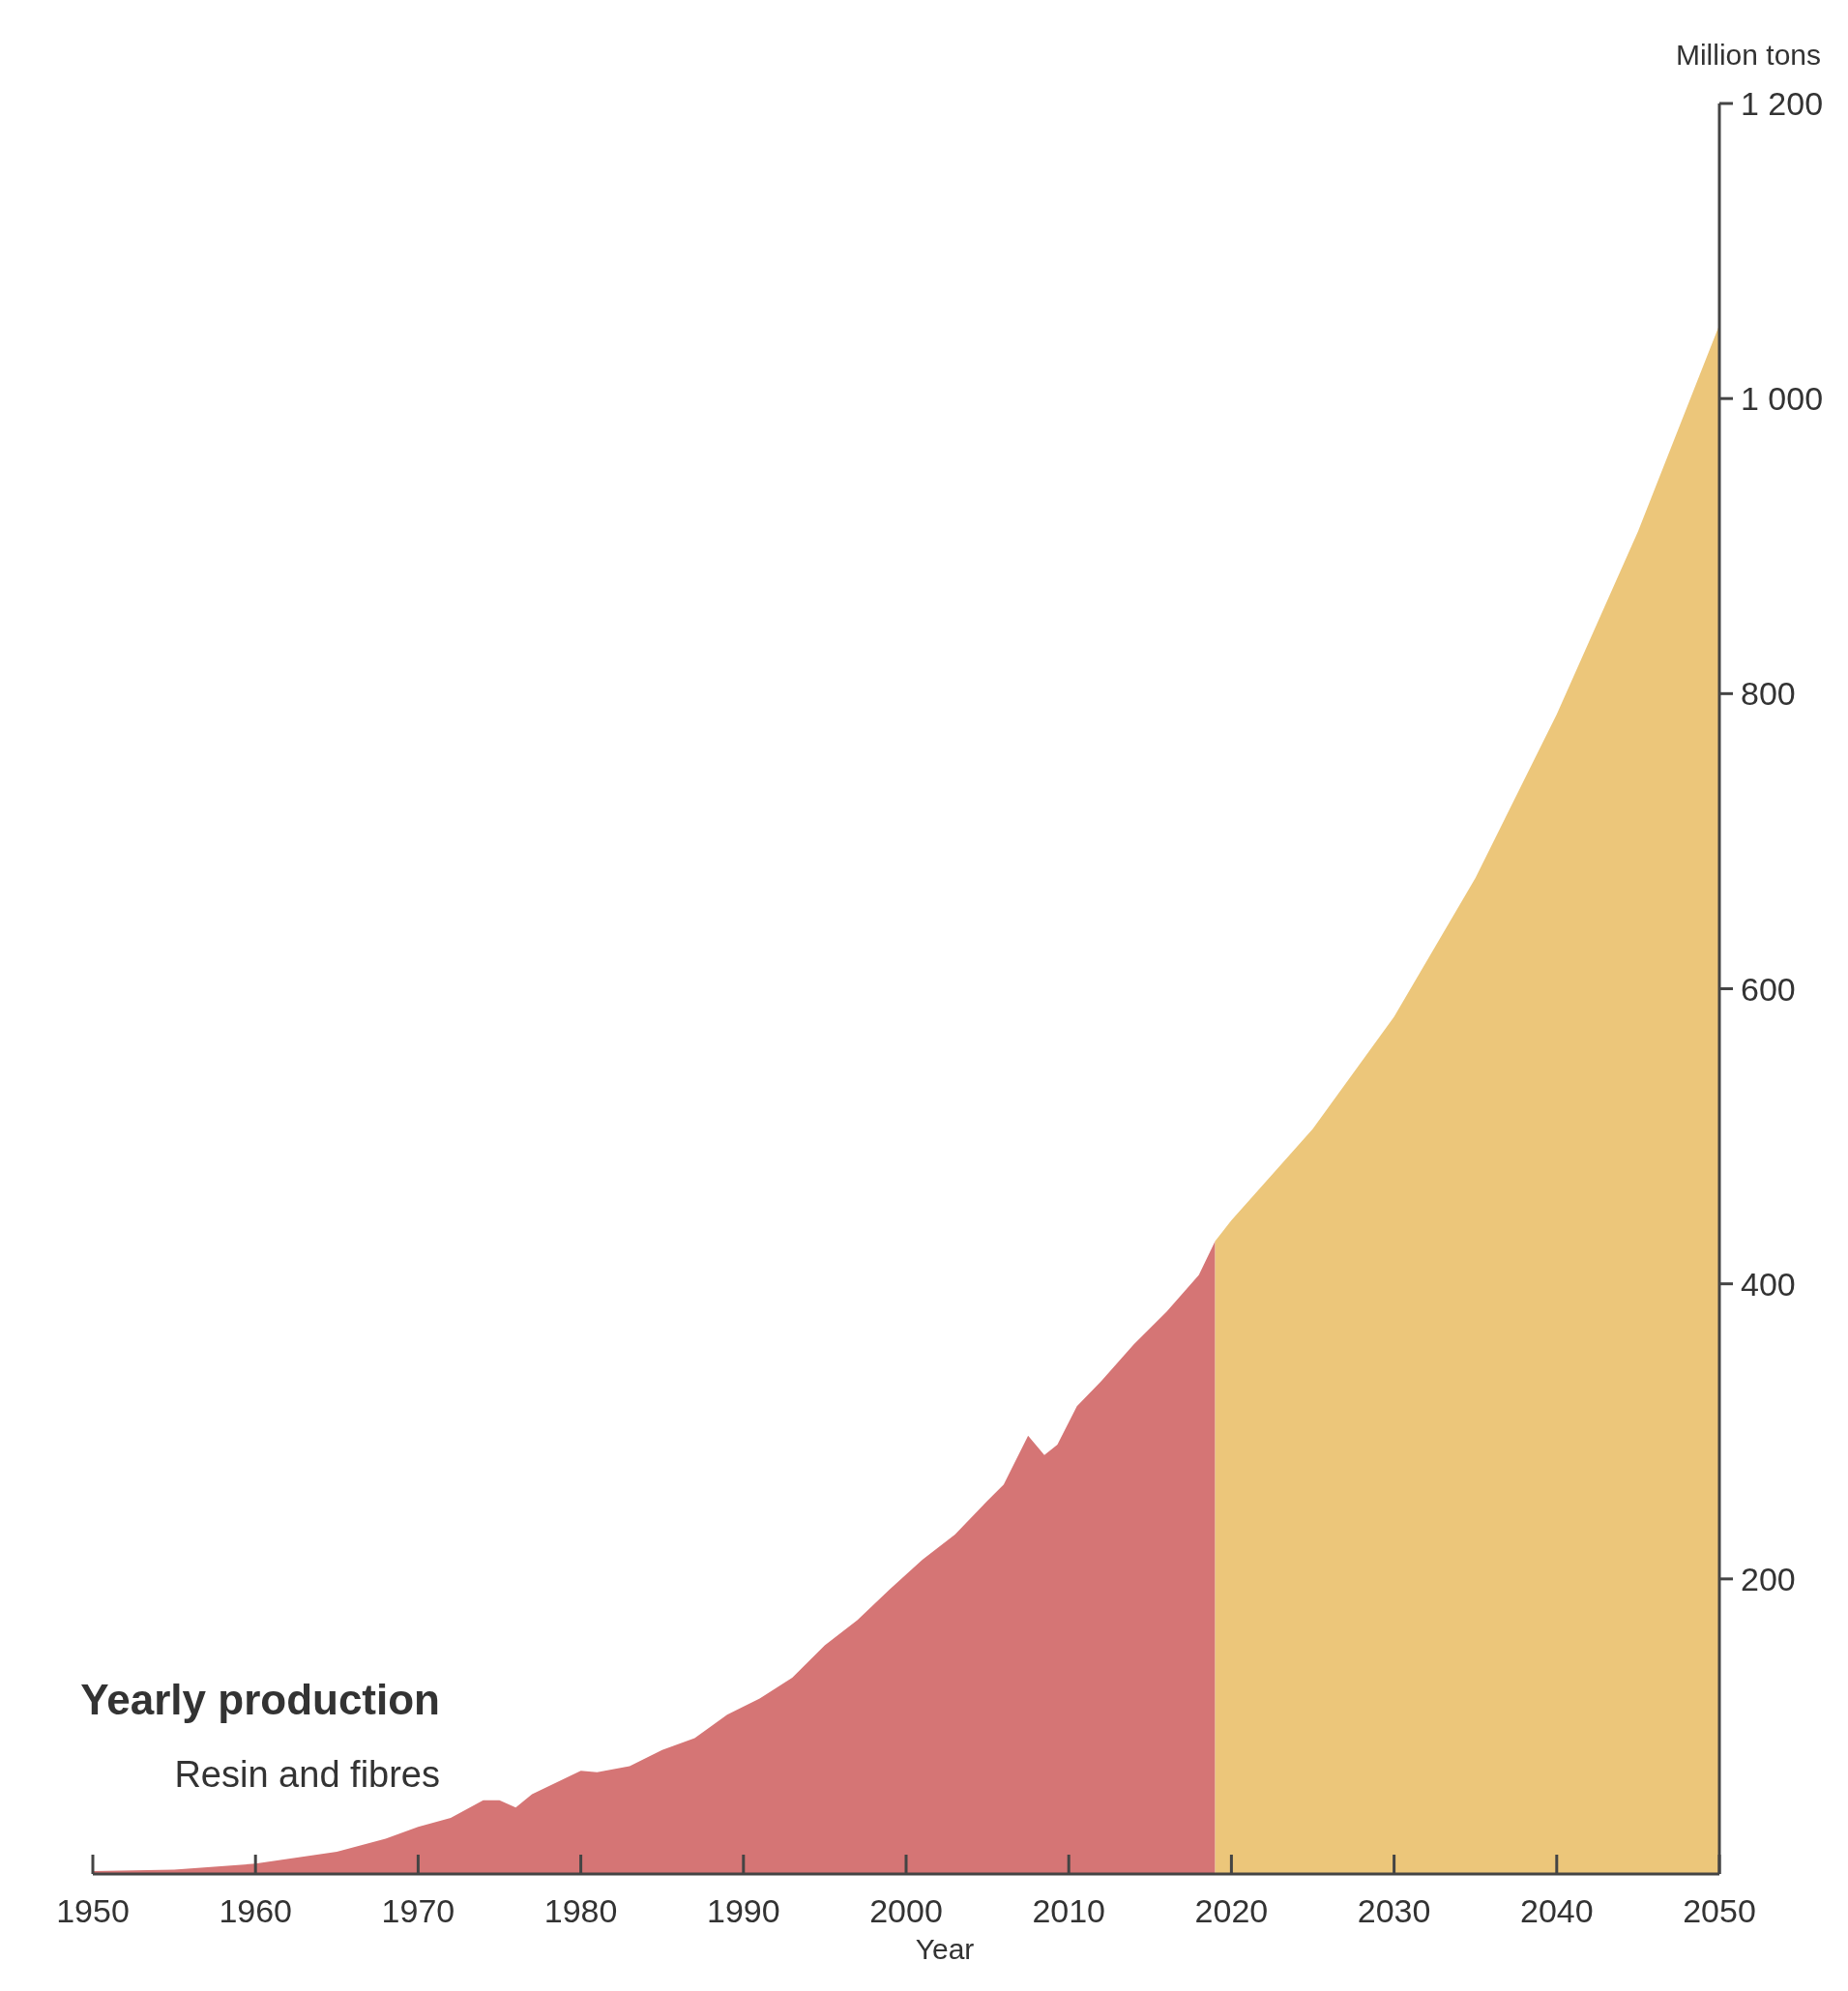  What do you see at coordinates (580, 1910) in the screenshot?
I see `x-tick-label: 1980` at bounding box center [580, 1910].